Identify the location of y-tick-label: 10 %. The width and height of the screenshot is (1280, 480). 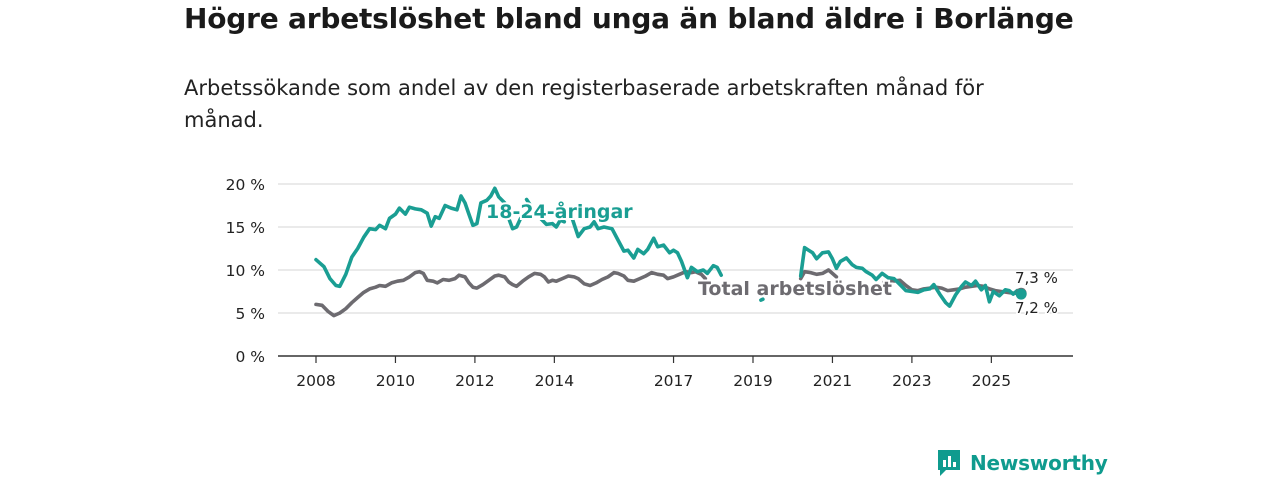
(245, 271).